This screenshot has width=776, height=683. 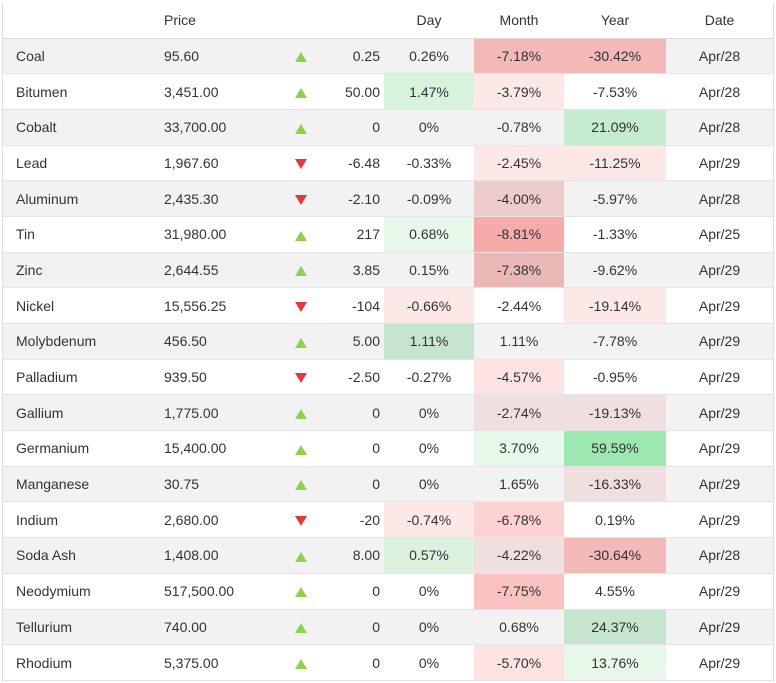 I want to click on change-cell: -2.10, so click(x=355, y=198).